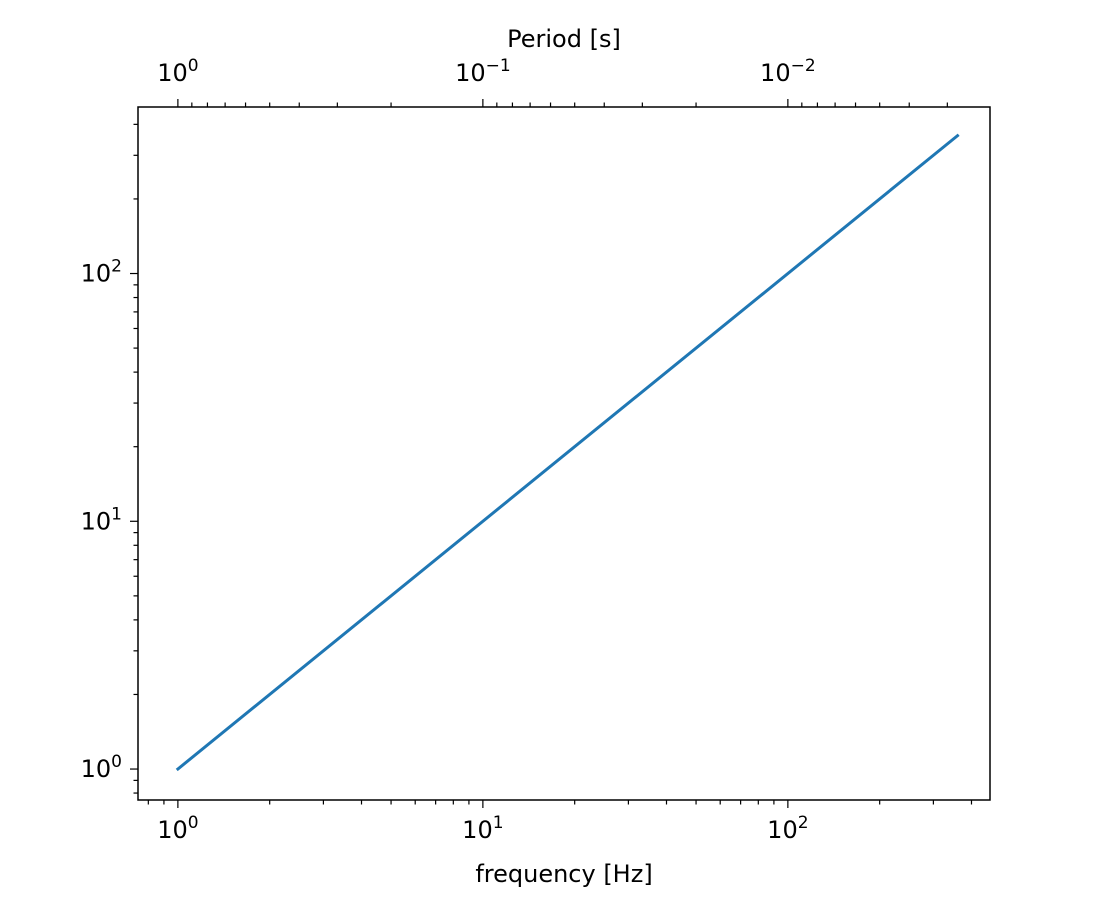 The height and width of the screenshot is (900, 1100). What do you see at coordinates (101, 272) in the screenshot?
I see `y-tick-label: 102` at bounding box center [101, 272].